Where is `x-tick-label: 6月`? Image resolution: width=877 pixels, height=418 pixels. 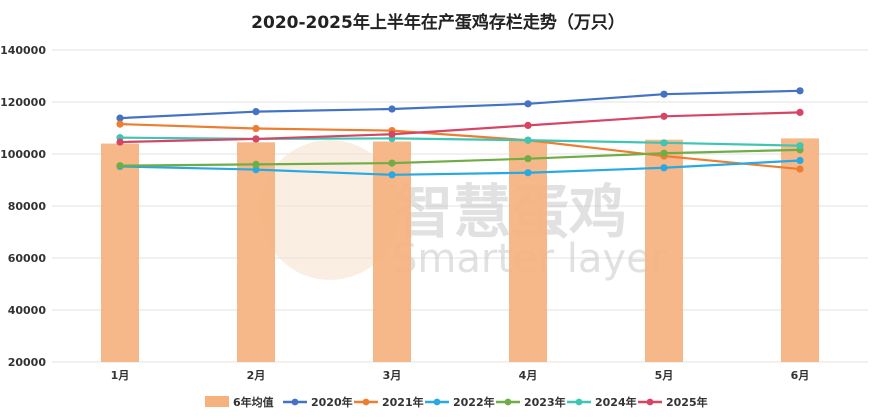
x-tick-label: 6月 is located at coordinates (800, 375).